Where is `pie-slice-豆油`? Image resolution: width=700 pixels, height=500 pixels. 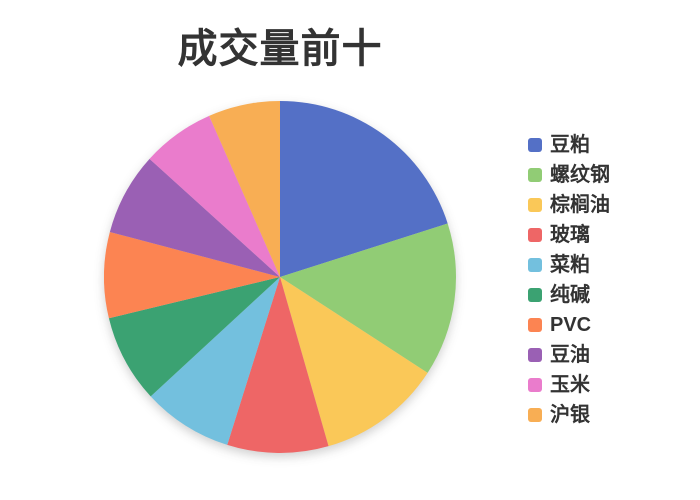
pie-slice-豆油 is located at coordinates (195, 217).